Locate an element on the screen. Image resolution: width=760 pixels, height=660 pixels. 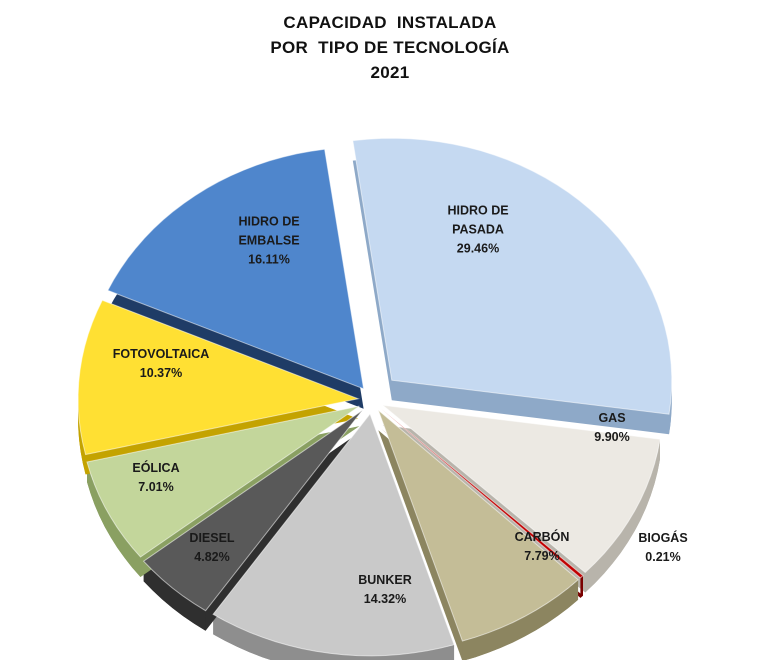
slice-eolica is located at coordinates (223, 481).